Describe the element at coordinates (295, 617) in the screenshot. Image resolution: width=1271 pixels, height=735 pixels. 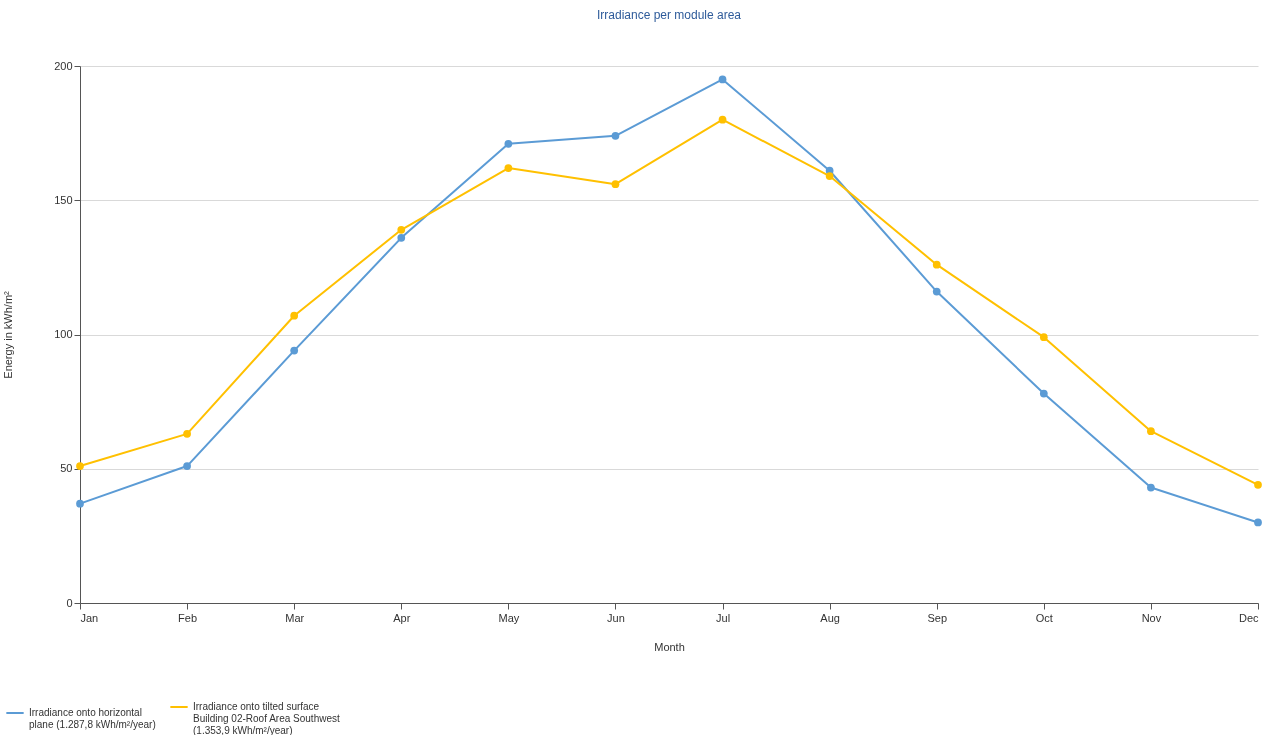
I see `x-tick-label: Mar` at that location.